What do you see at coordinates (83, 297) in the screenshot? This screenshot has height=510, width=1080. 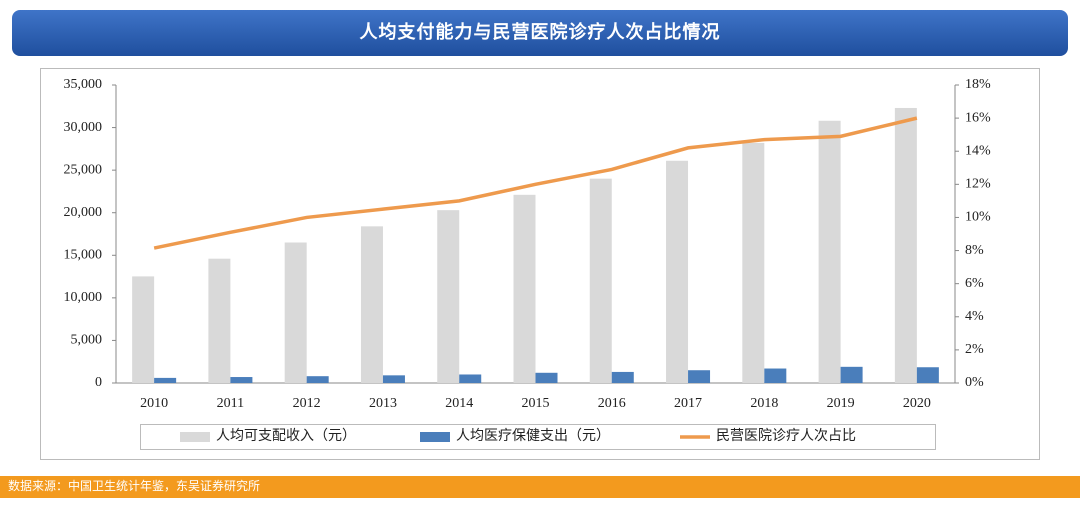 I see `y-tick-label: 10,000` at bounding box center [83, 297].